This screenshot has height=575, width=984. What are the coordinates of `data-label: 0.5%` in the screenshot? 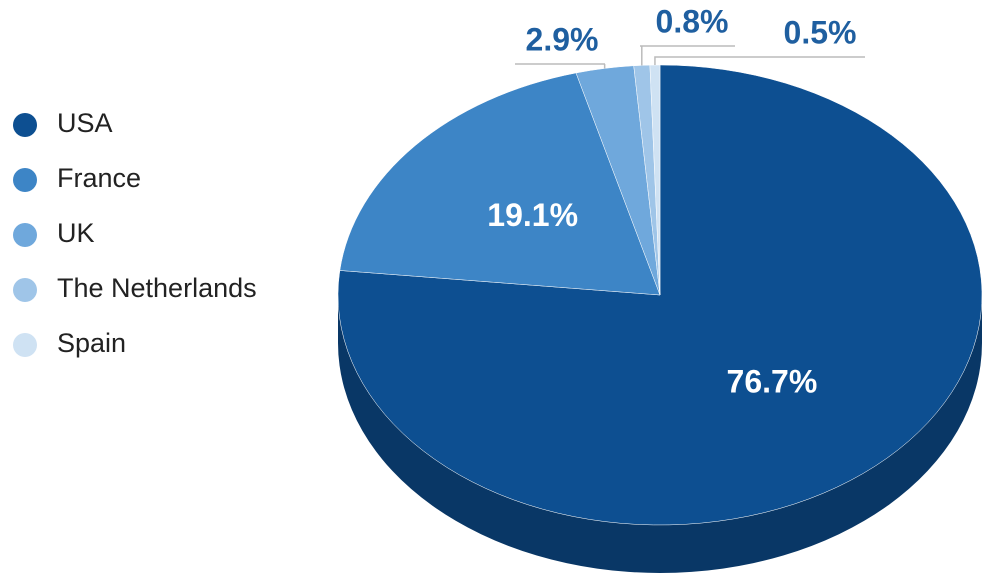 It's located at (820, 32).